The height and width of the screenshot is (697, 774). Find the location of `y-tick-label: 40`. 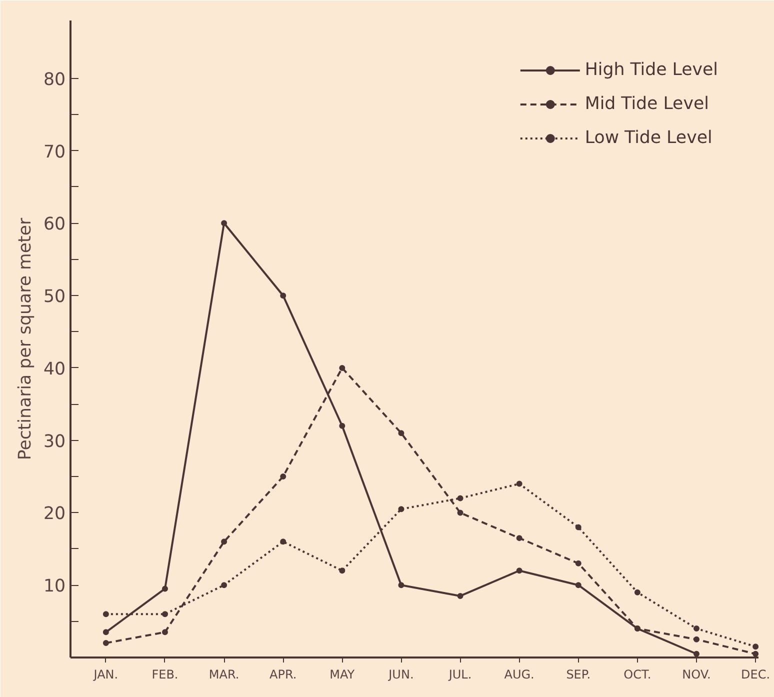

y-tick-label: 40 is located at coordinates (54, 369).